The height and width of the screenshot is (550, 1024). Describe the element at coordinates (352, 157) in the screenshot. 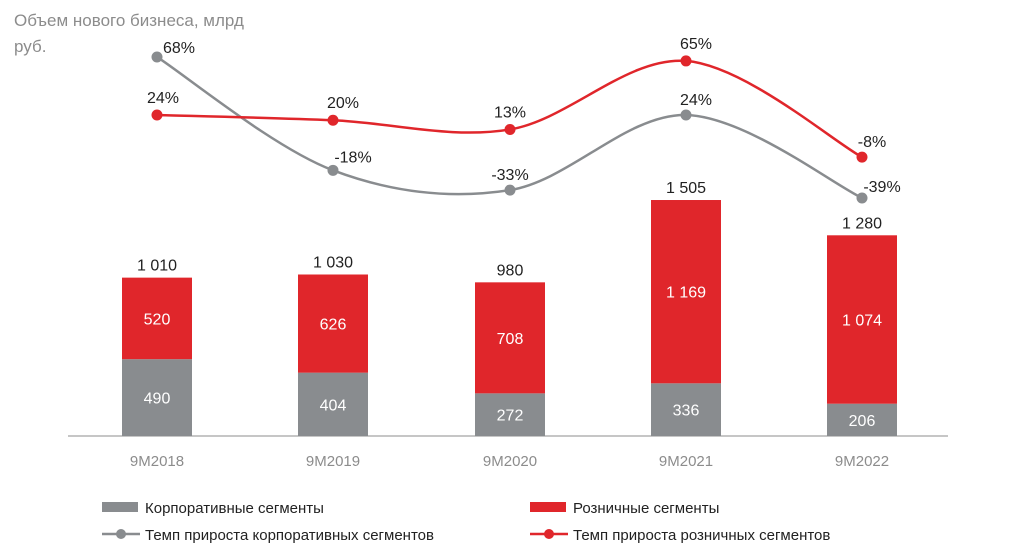

I see `growth-label: -18%` at that location.